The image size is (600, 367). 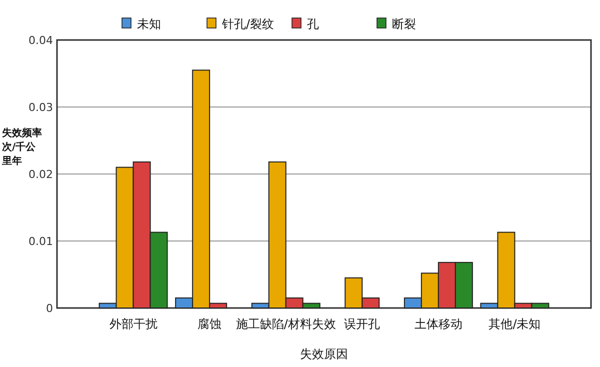 What do you see at coordinates (40, 174) in the screenshot?
I see `y-tick-label: 0.02` at bounding box center [40, 174].